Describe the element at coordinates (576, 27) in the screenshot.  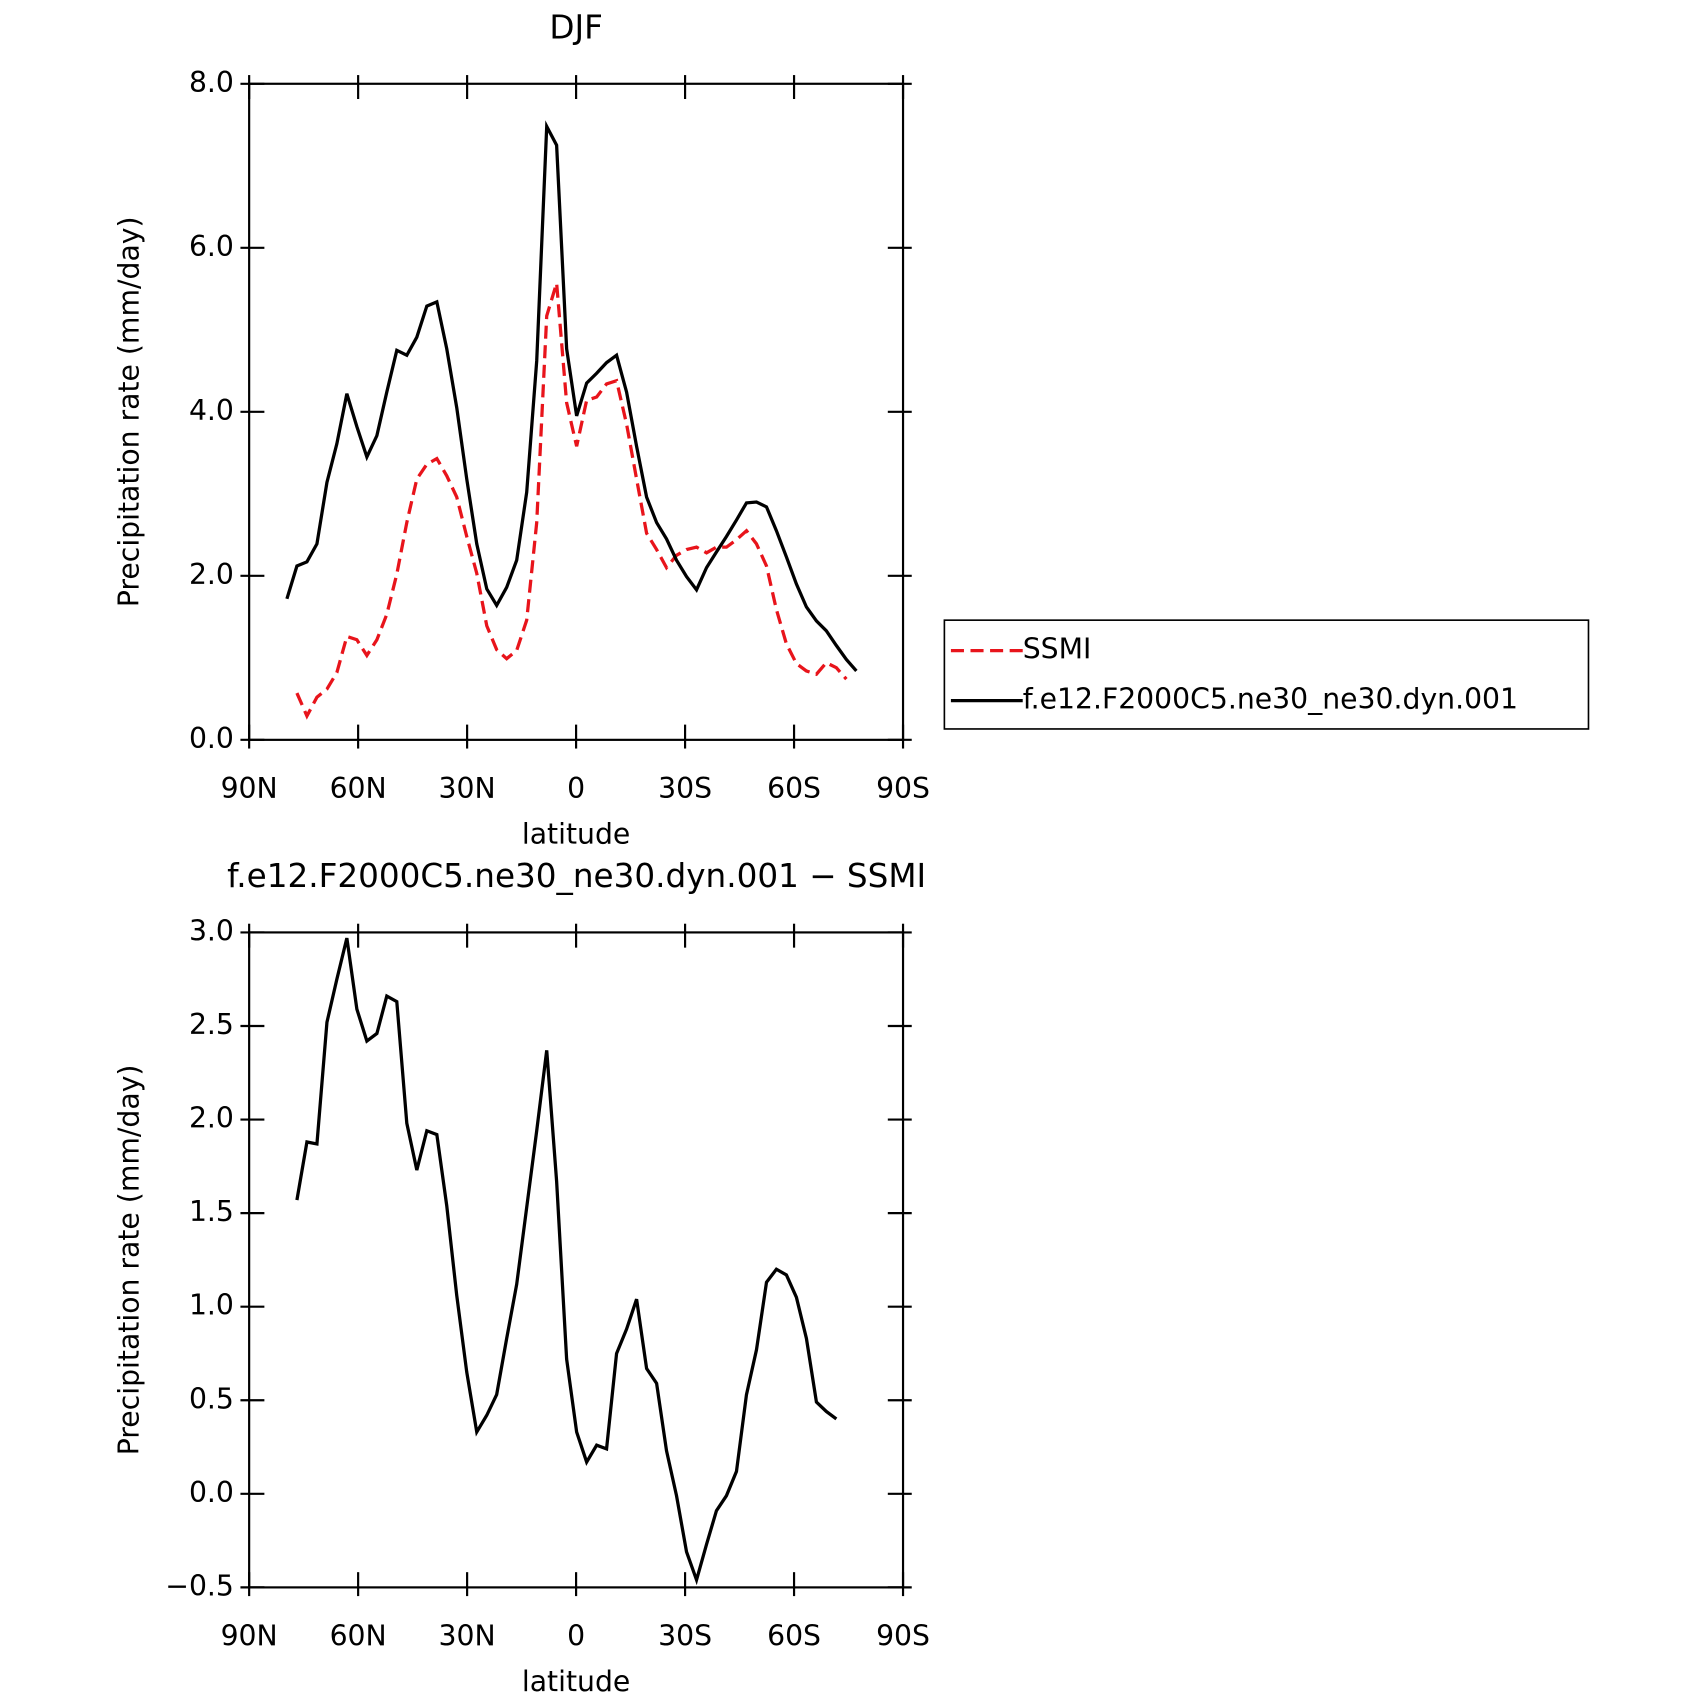
I see `chart-title: DJF` at that location.